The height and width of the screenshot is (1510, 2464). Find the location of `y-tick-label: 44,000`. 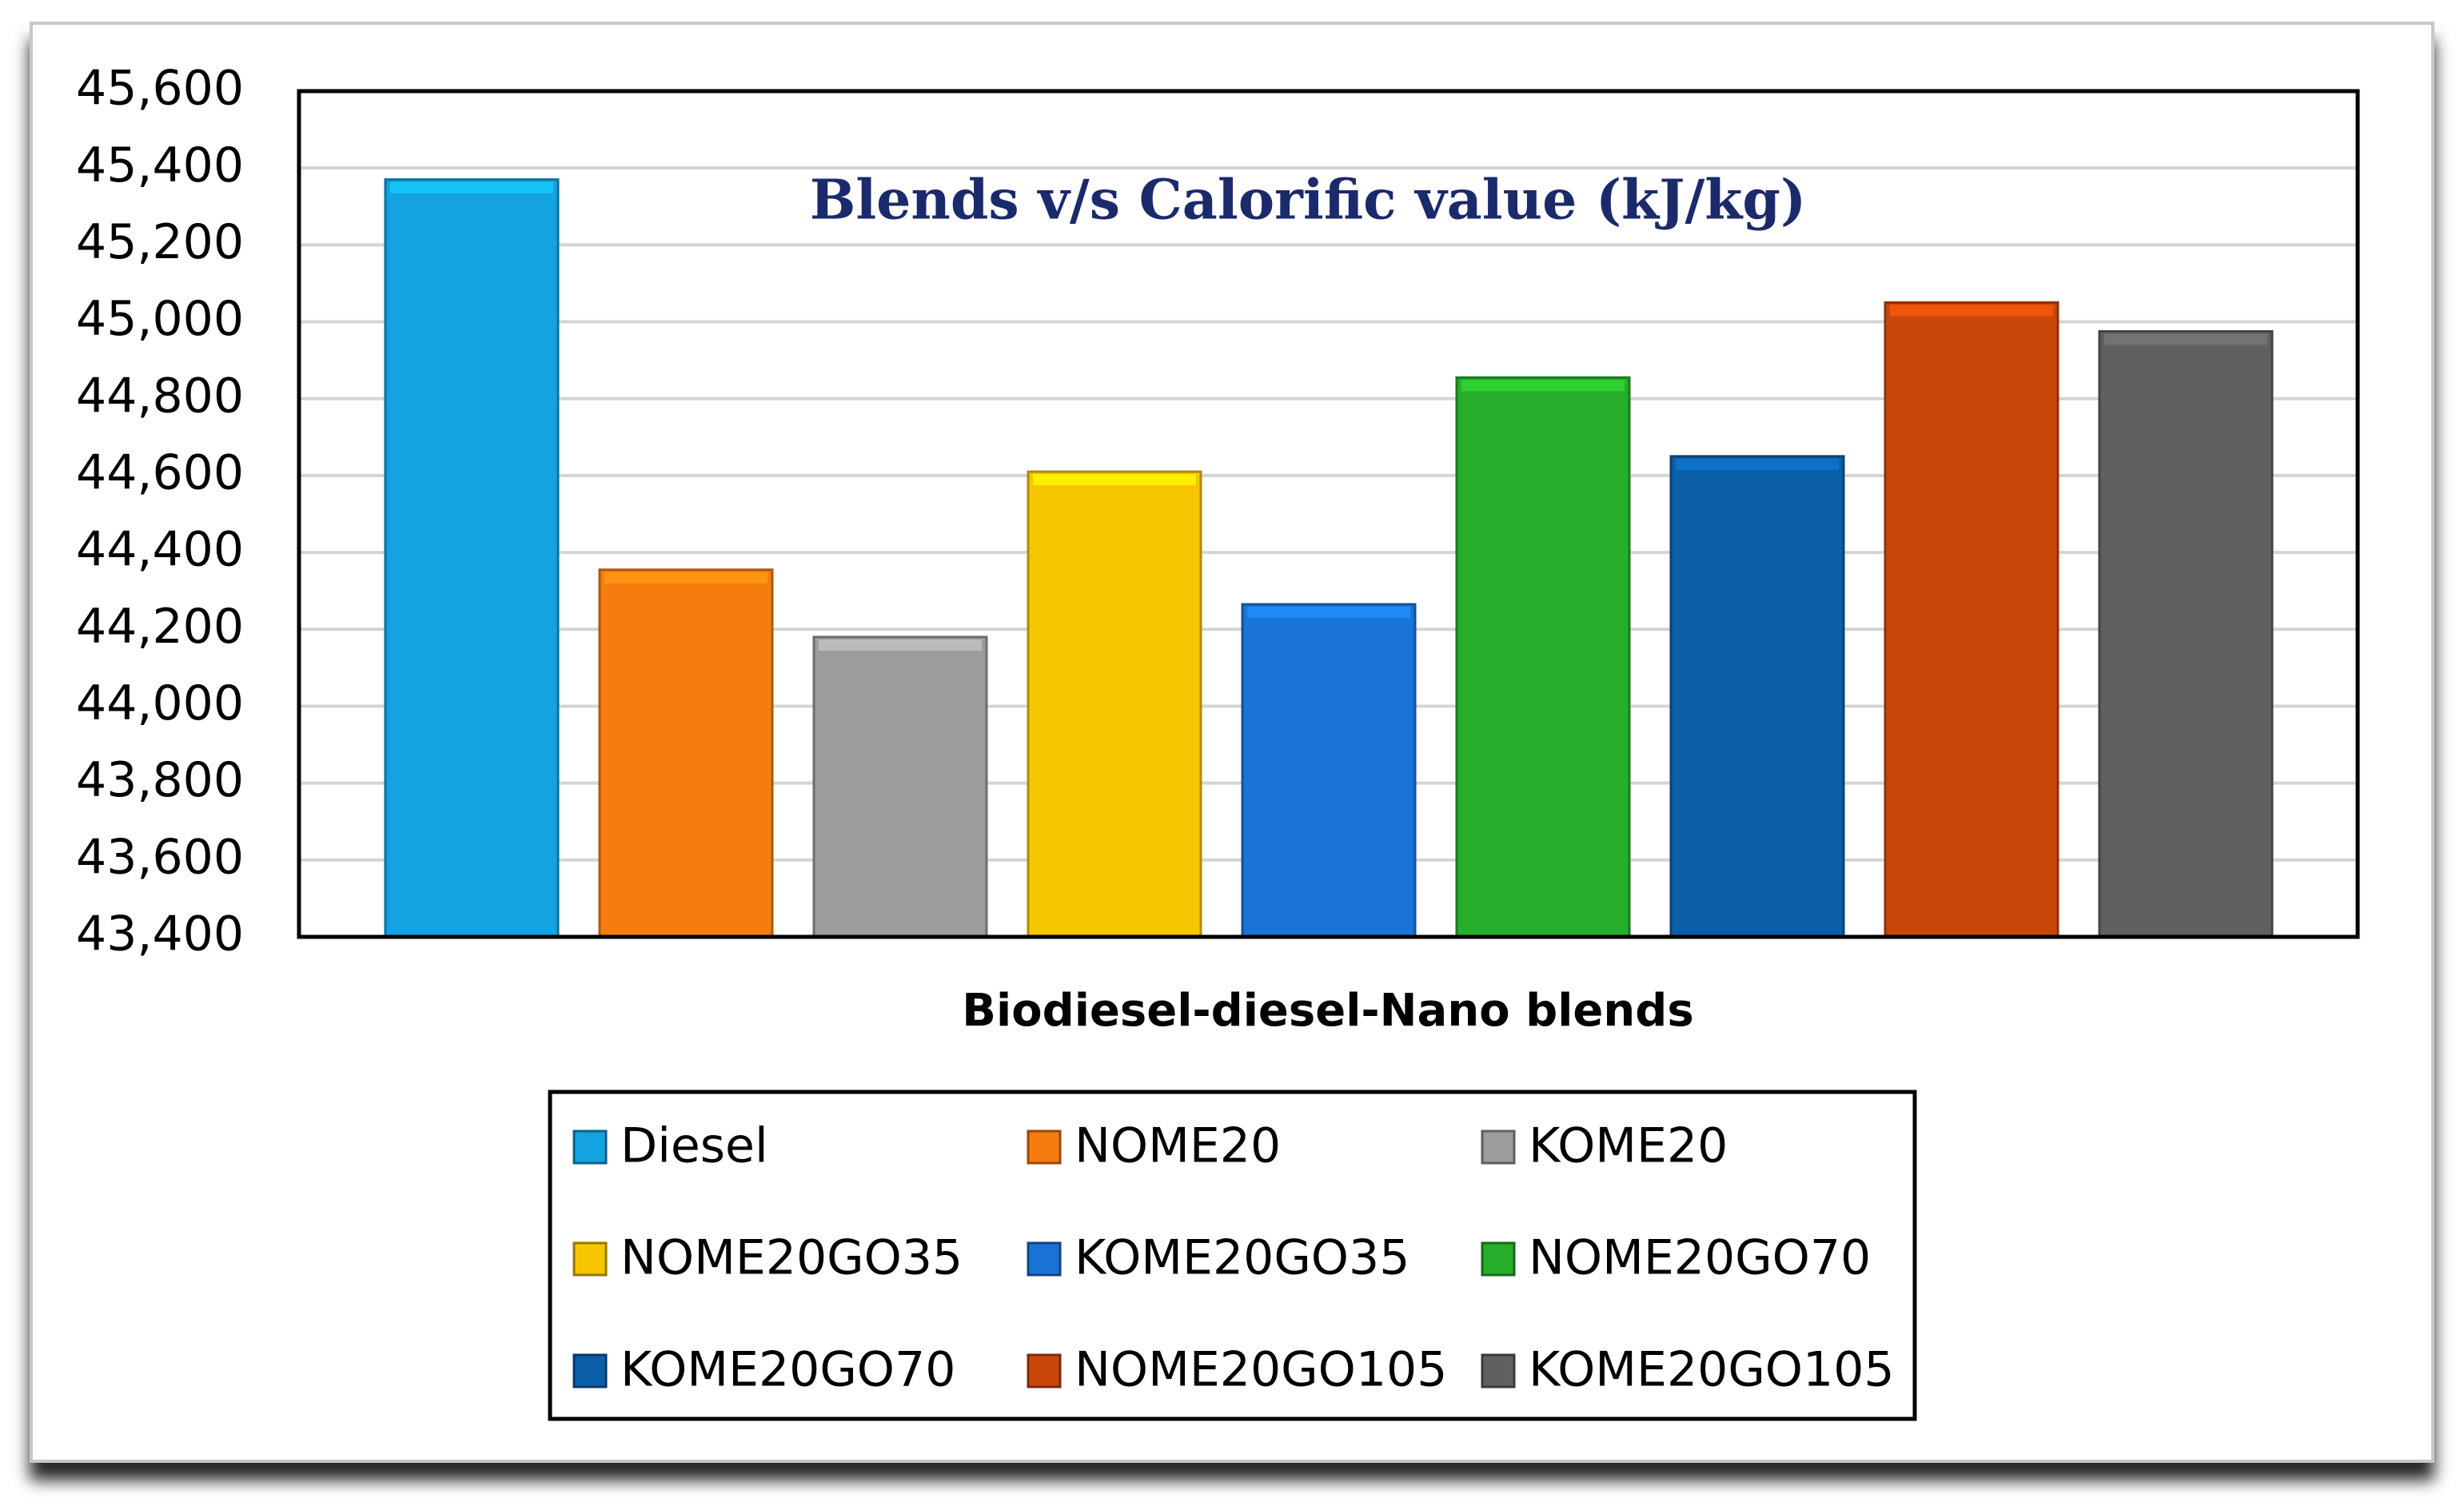

y-tick-label: 44,000 is located at coordinates (160, 703).